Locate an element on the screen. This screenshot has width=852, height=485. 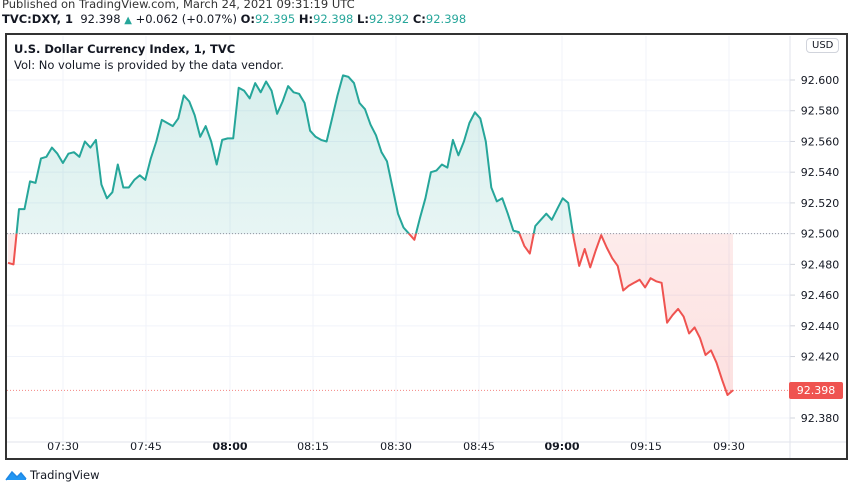
svg-text: 09:00 is located at coordinates (561, 446).